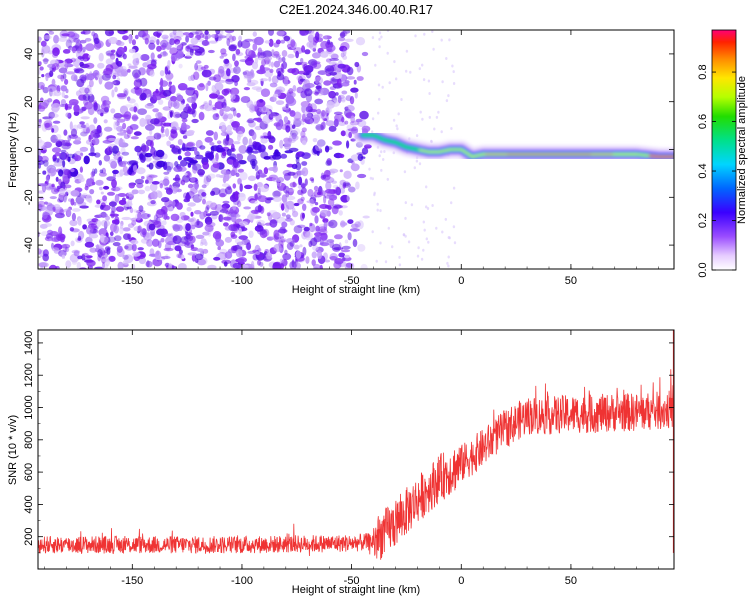 This screenshot has width=750, height=600. What do you see at coordinates (132, 581) in the screenshot?
I see `x-tick-label: -150` at bounding box center [132, 581].